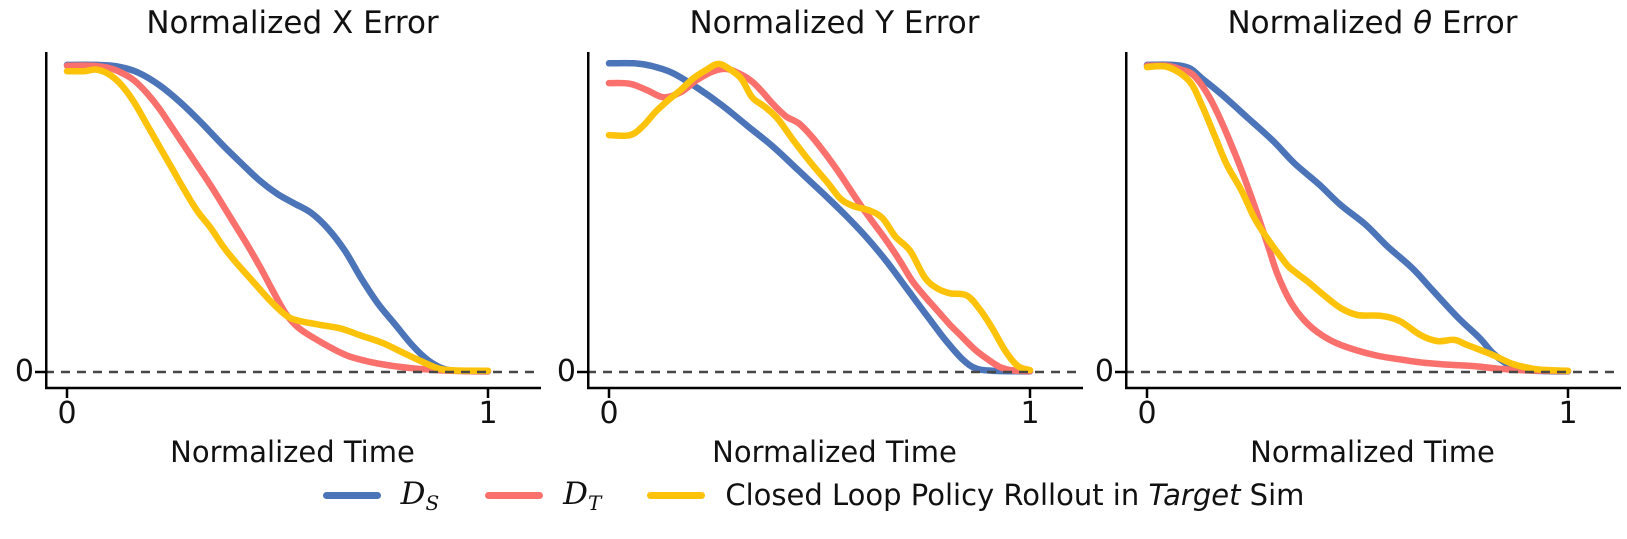 This screenshot has width=1627, height=539. I want to click on panel-title-var: Y, so click(885, 23).